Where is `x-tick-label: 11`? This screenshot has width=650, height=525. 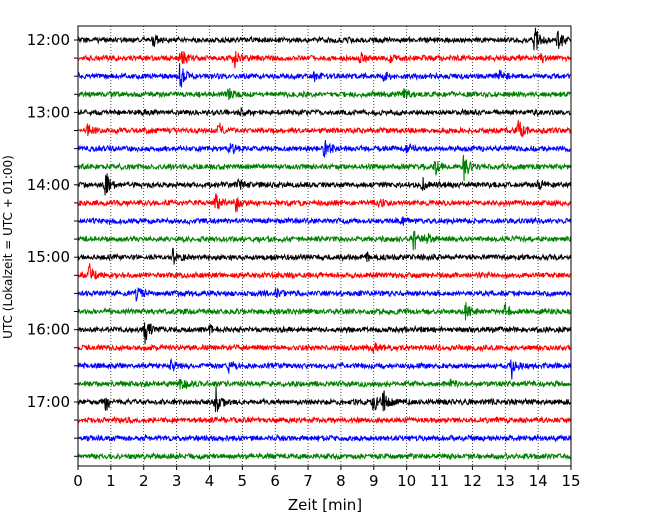
x-tick-label: 11 is located at coordinates (439, 481).